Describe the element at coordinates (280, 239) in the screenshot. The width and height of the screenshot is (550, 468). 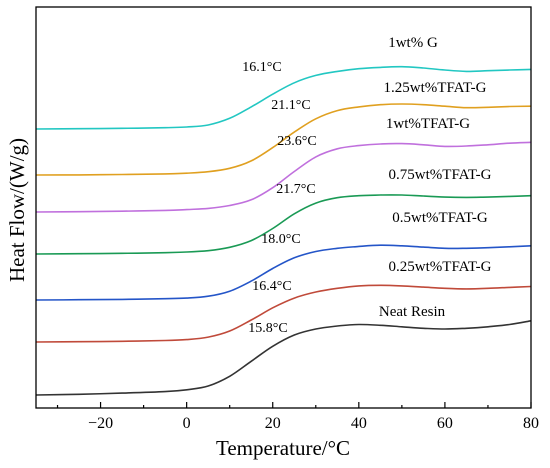
I see `tg-label-4: 18.0°C` at that location.